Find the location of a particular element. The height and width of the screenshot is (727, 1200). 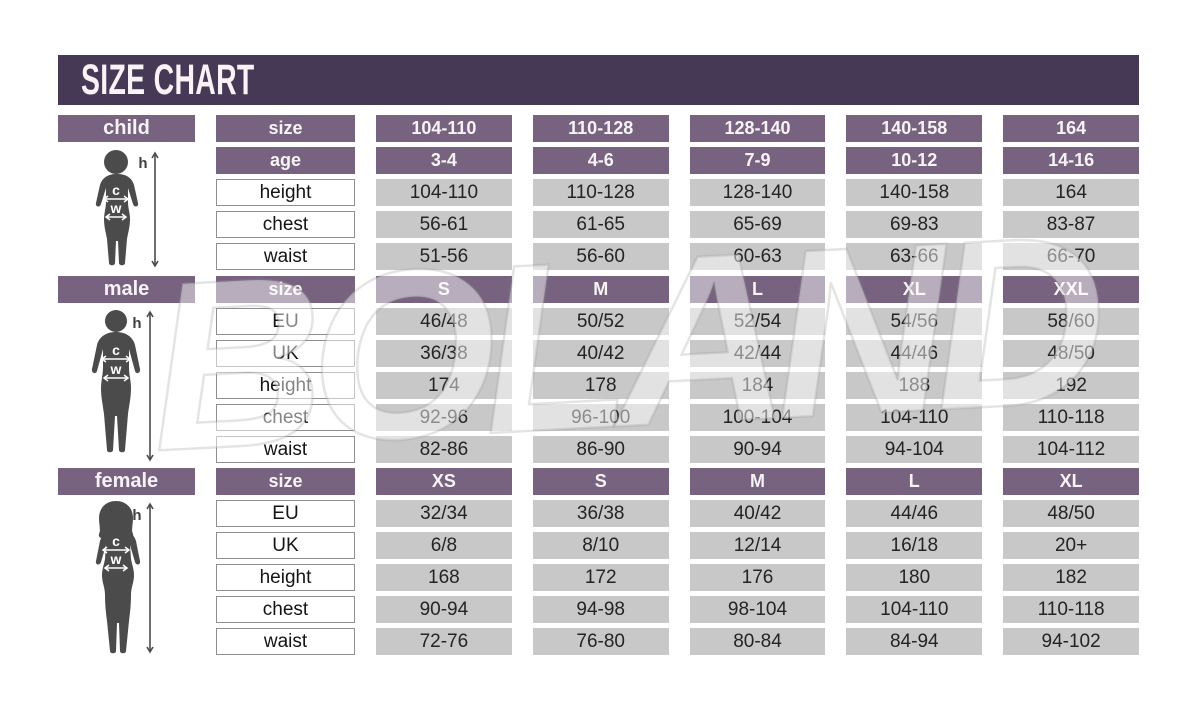

chest-value-cell: 104-110 is located at coordinates (914, 609).